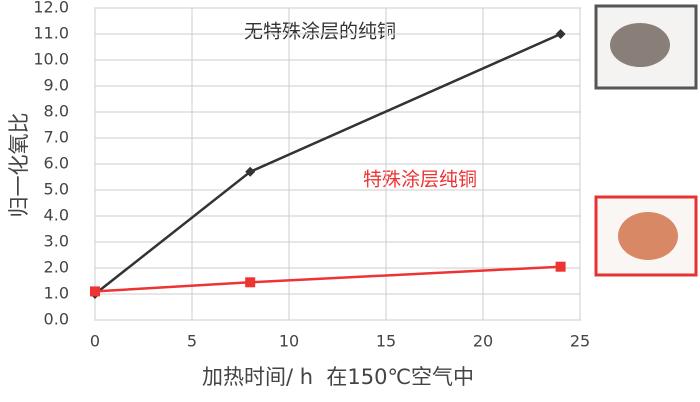  What do you see at coordinates (56, 319) in the screenshot?
I see `y-tick-label: 0.0` at bounding box center [56, 319].